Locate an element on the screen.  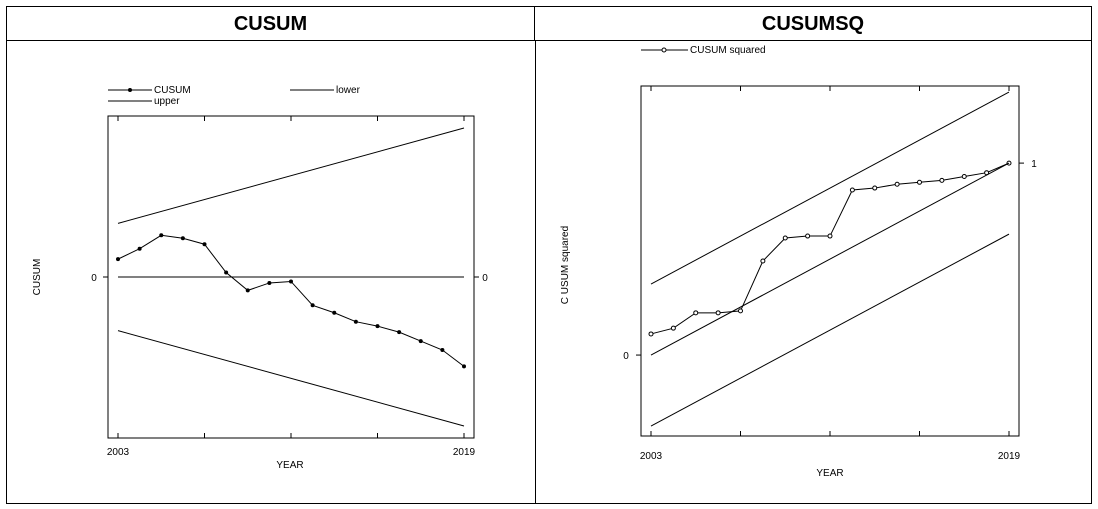
cusum-lower-bound is located at coordinates (291, 378).